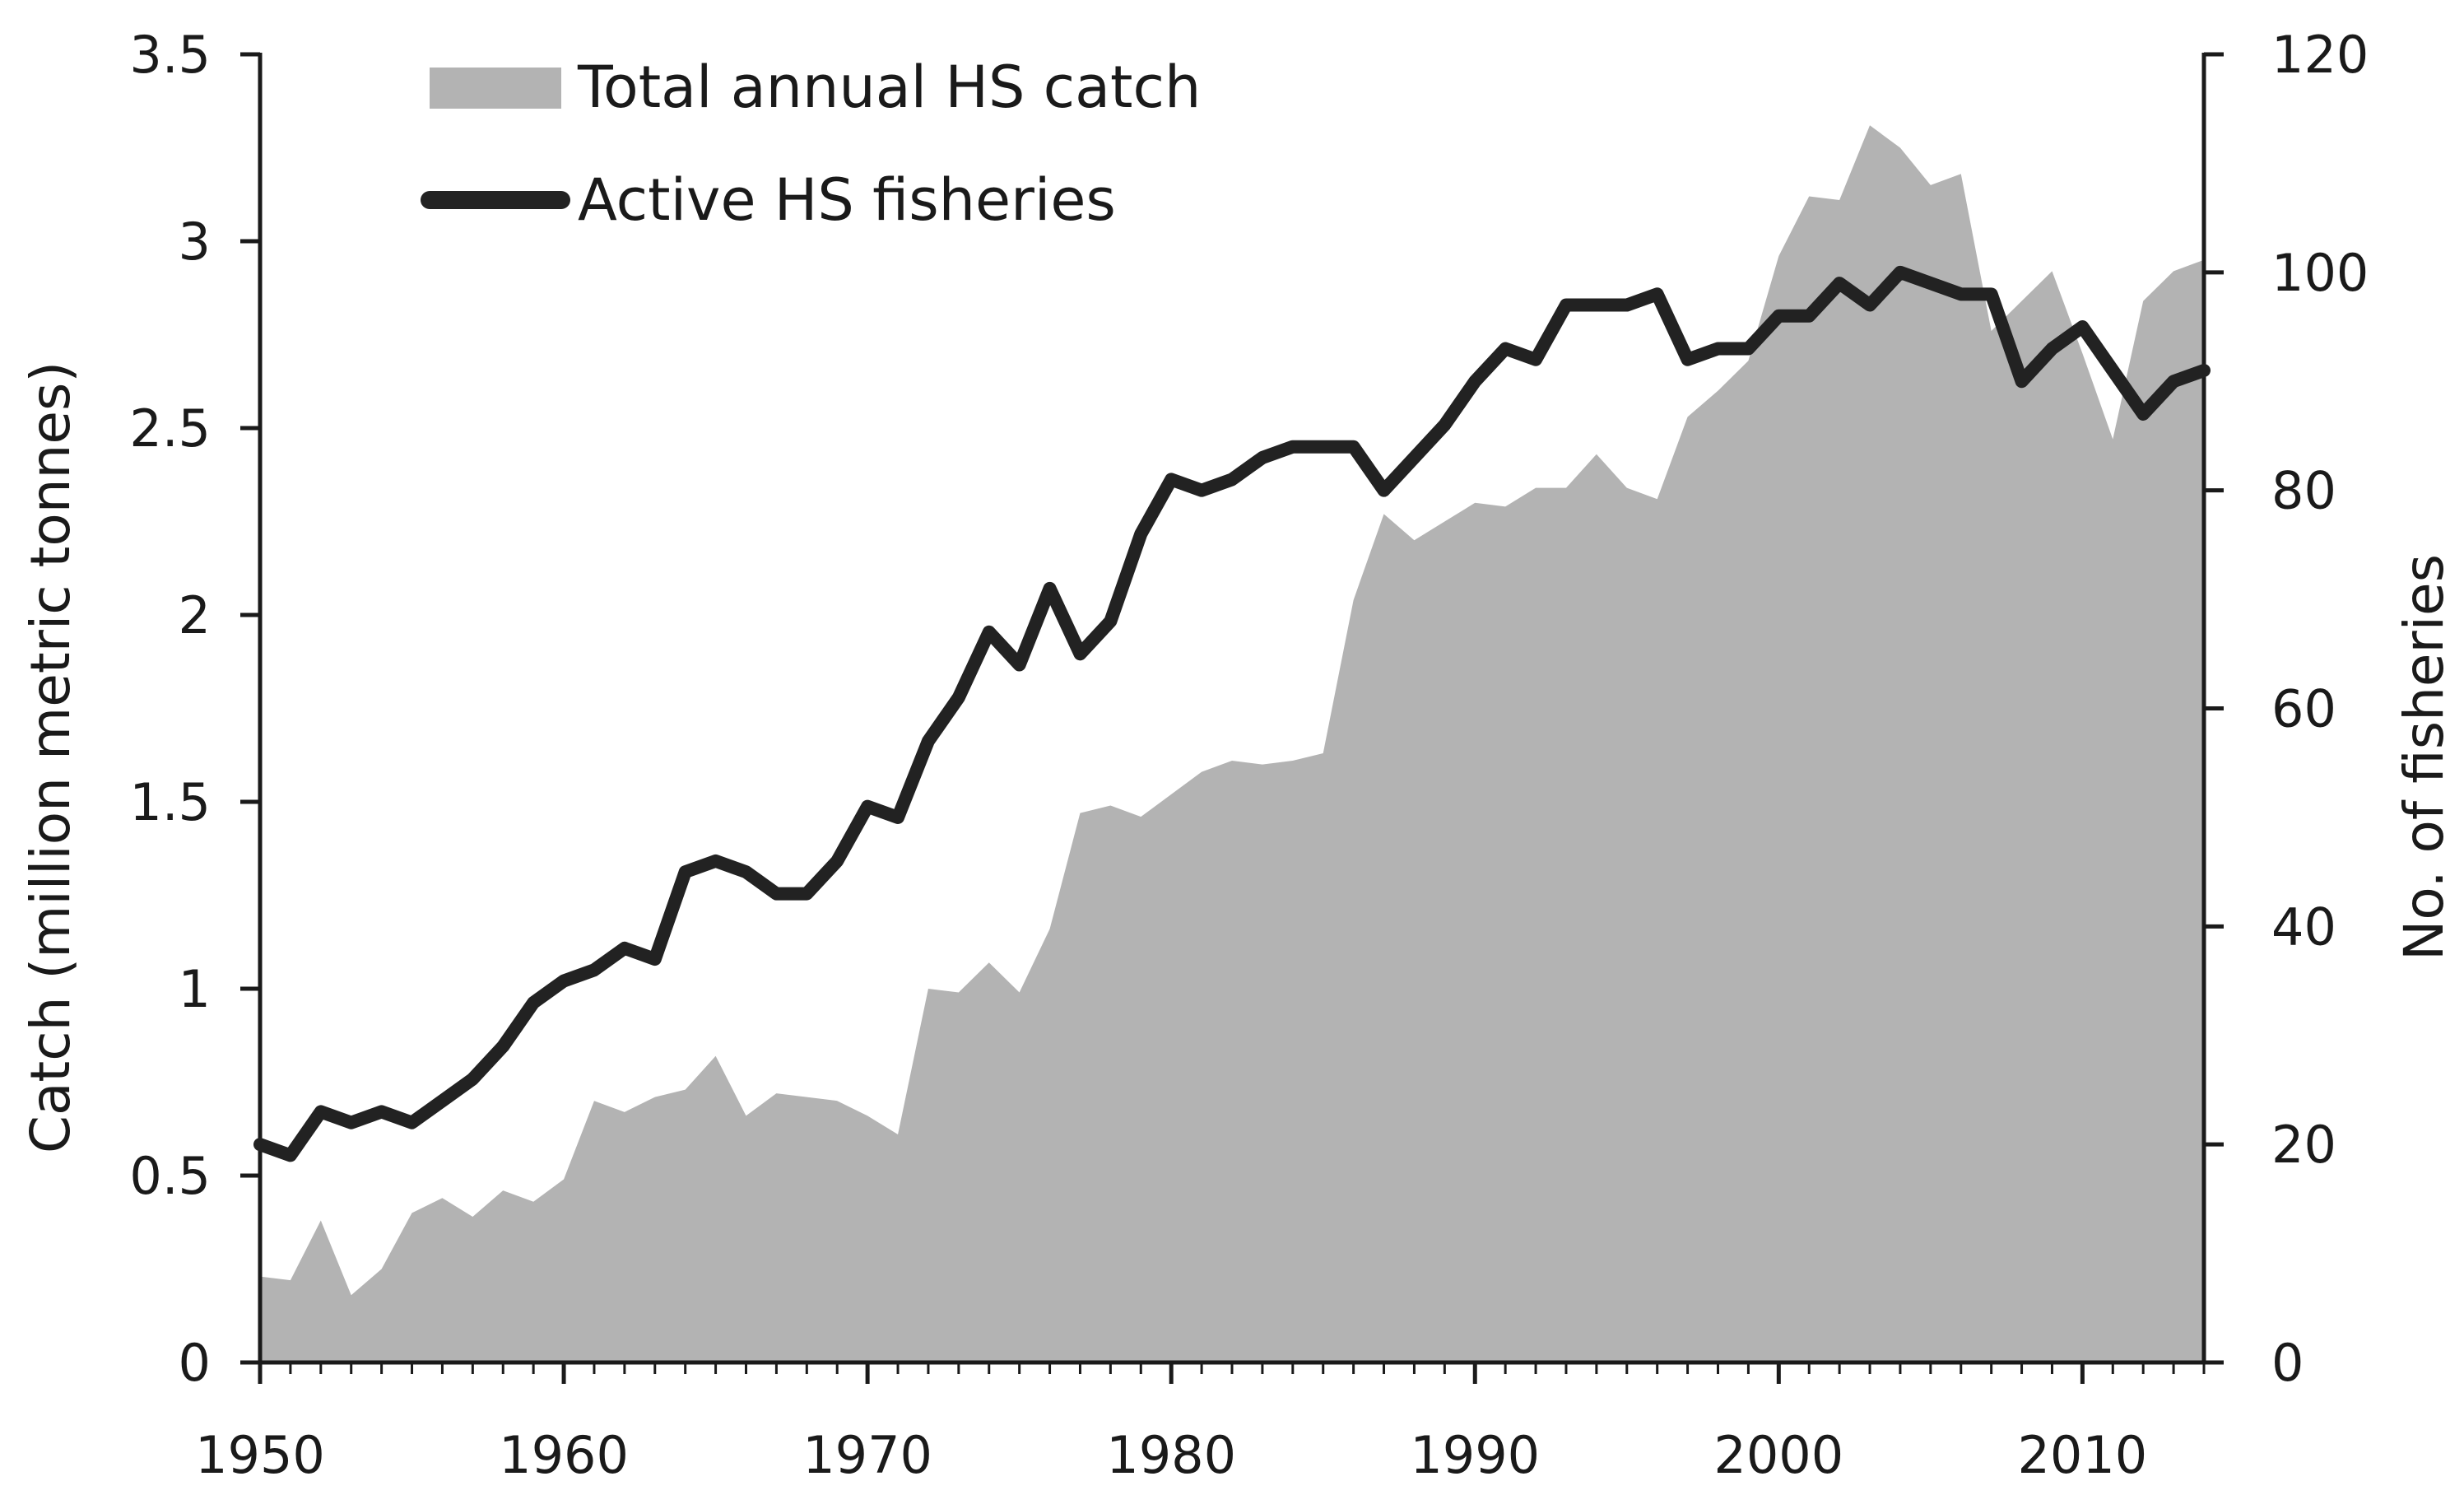 The image size is (2464, 1495). I want to click on y2-tick-label-1: 20, so click(2303, 1145).